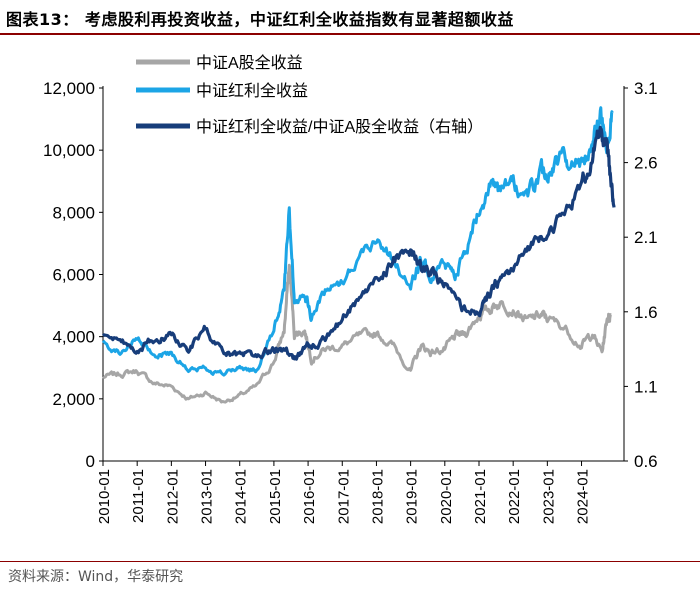  What do you see at coordinates (583, 496) in the screenshot?
I see `x-tick-label: 2024-01` at bounding box center [583, 496].